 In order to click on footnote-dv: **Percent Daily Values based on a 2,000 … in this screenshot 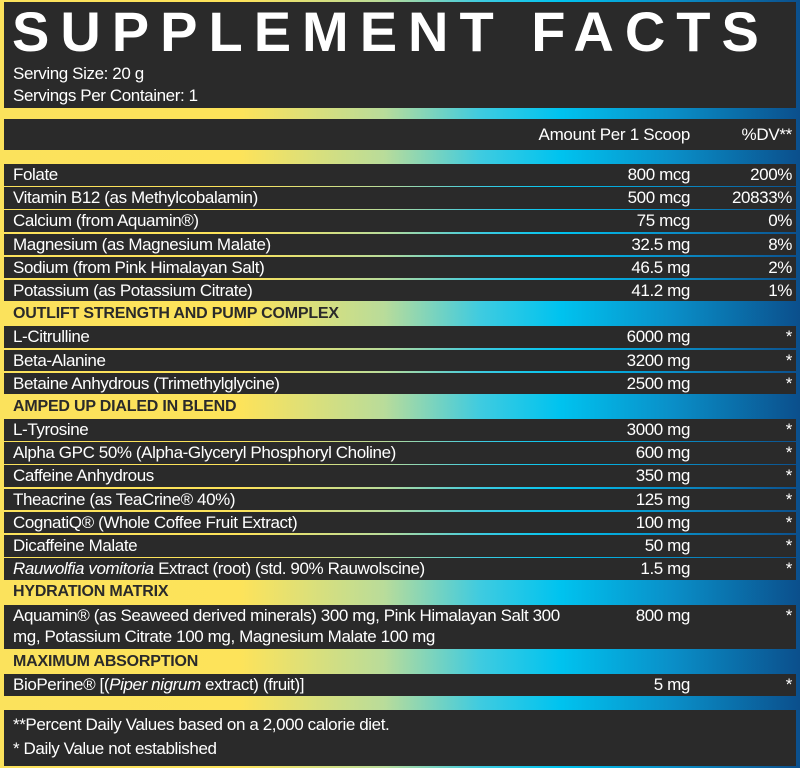, I will do `click(201, 724)`.